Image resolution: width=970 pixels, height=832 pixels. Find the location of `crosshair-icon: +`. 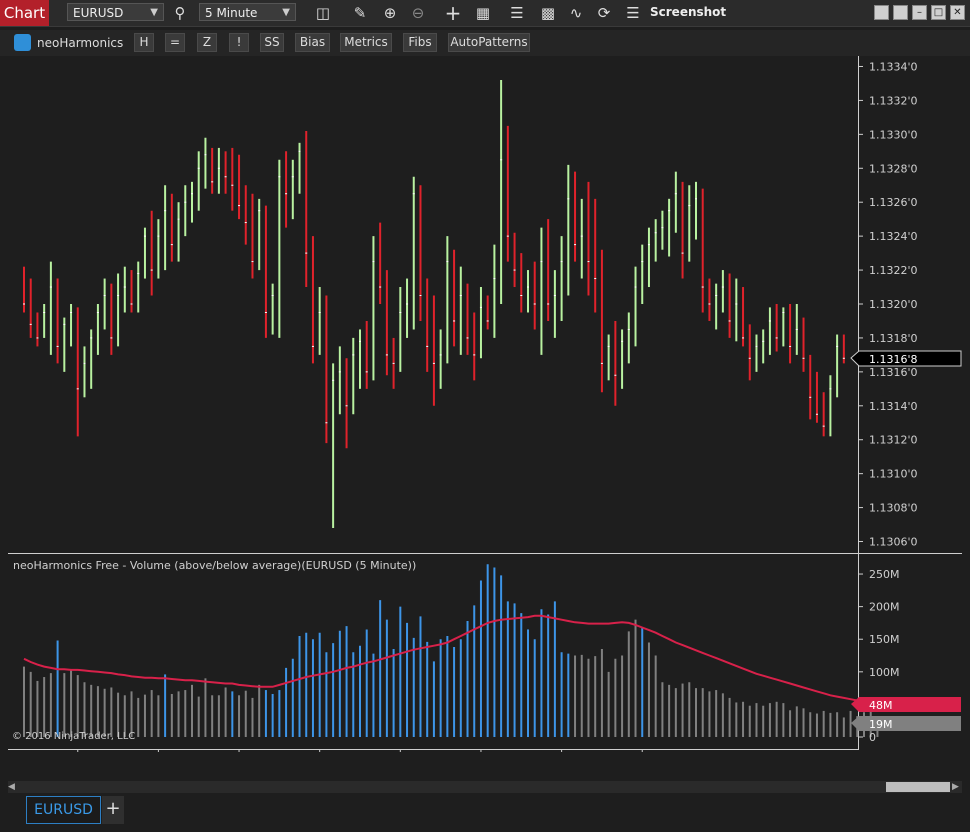

crosshair-icon: + is located at coordinates (453, 13).